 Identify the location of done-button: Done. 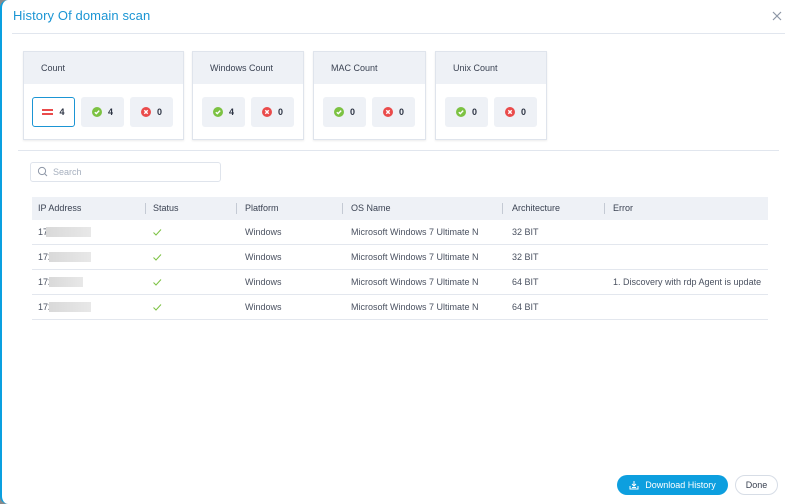
(756, 485).